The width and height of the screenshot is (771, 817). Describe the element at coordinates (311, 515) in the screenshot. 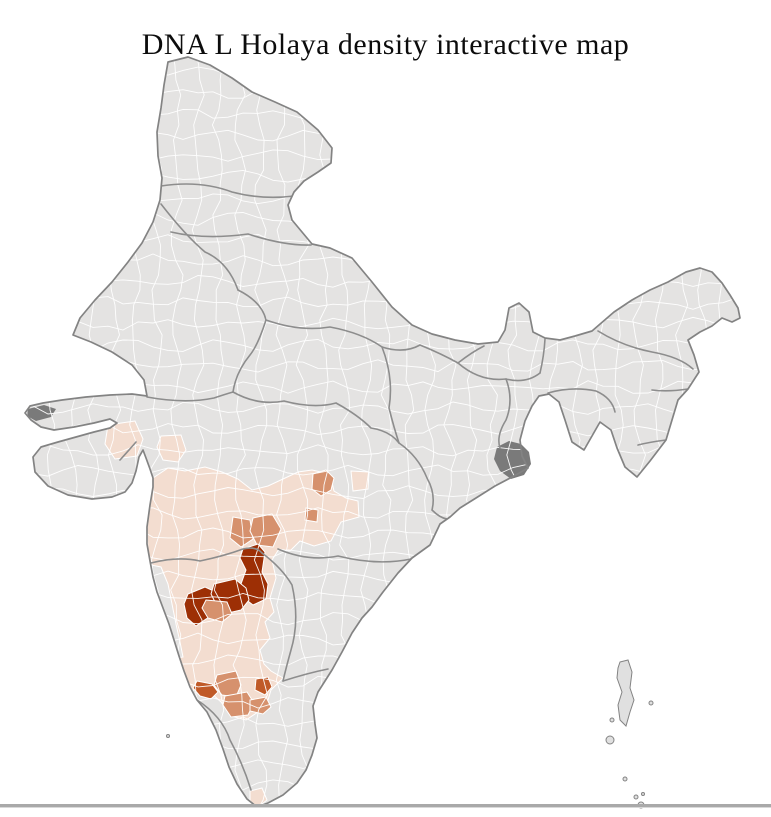

I see `small-marathwada-district` at that location.